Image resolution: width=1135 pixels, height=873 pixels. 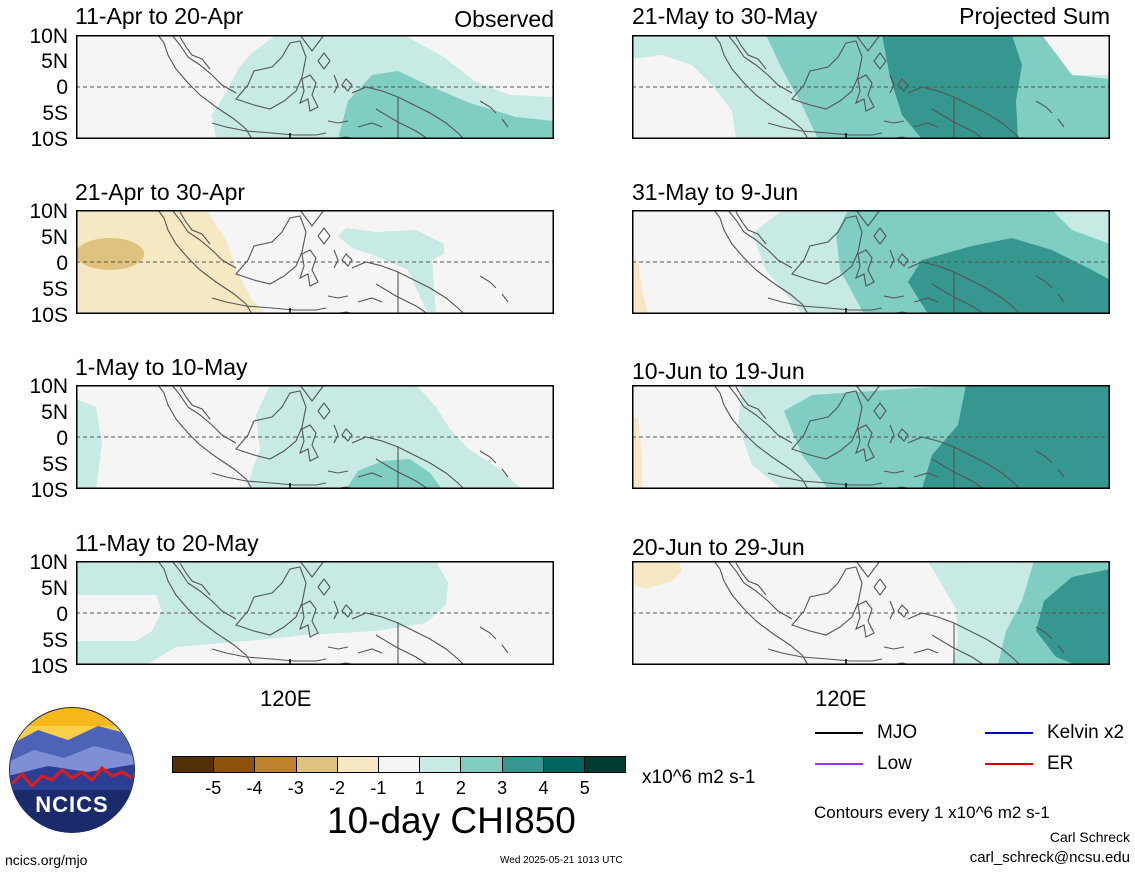 What do you see at coordinates (160, 192) in the screenshot?
I see `panel-title: 21-Apr to 30-Apr` at bounding box center [160, 192].